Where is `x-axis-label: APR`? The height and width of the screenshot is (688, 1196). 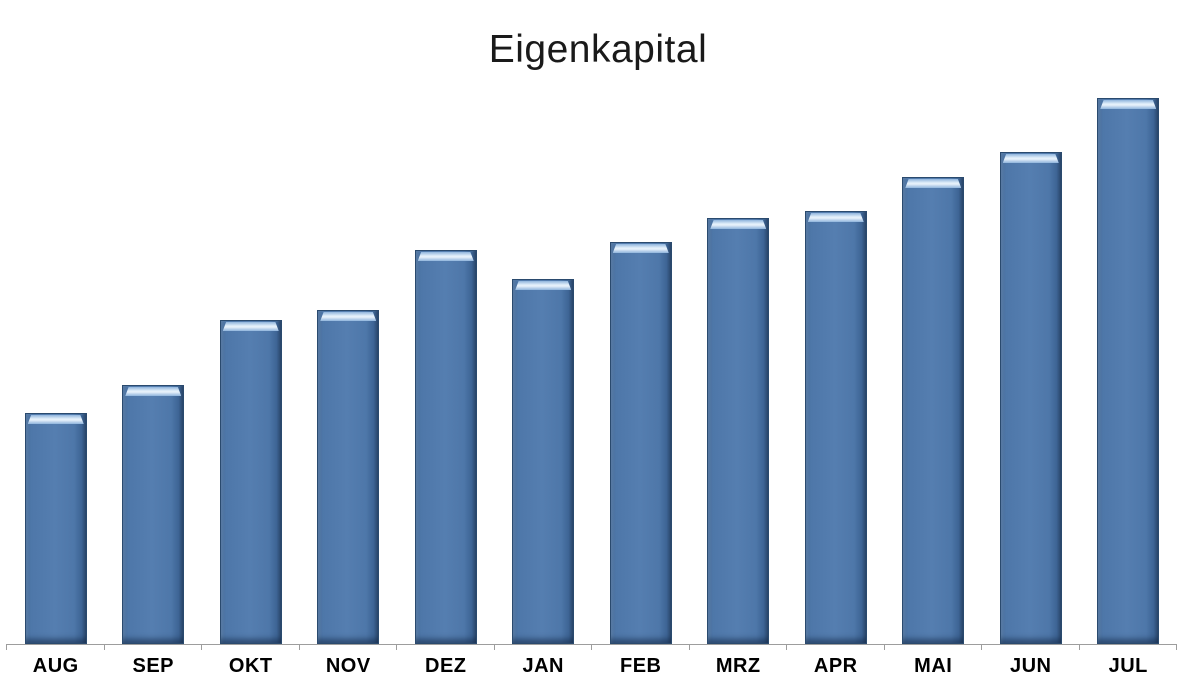
x-axis-label: APR is located at coordinates (835, 666).